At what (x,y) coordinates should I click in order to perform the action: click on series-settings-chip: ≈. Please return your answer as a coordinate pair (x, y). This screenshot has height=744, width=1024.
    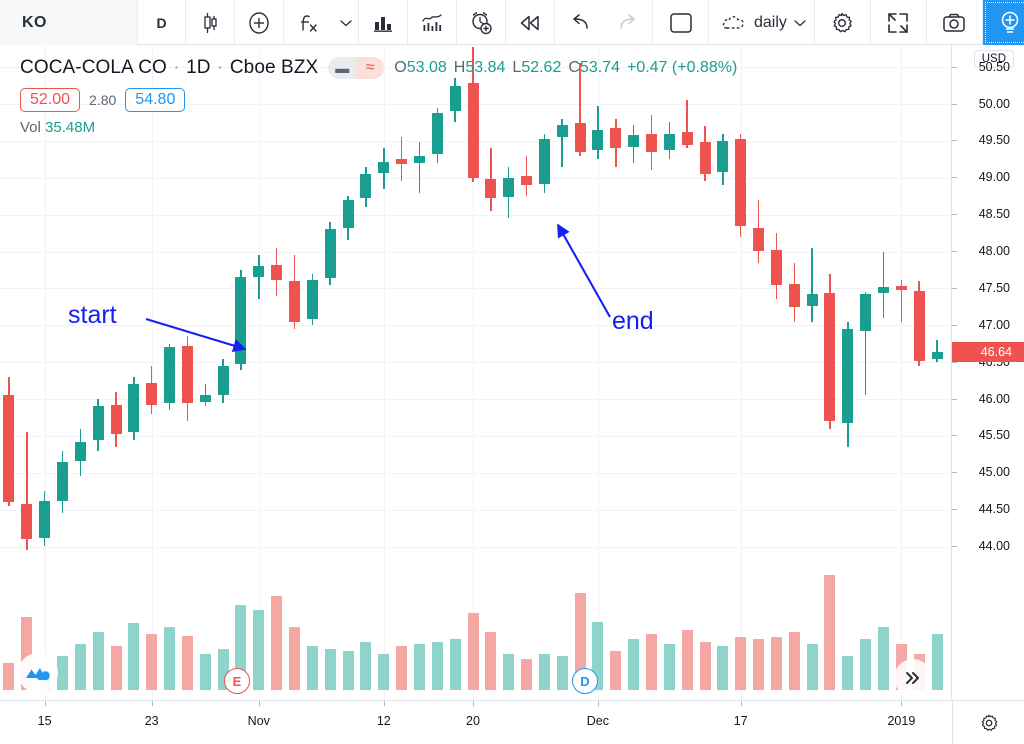
    Looking at the image, I should click on (370, 68).